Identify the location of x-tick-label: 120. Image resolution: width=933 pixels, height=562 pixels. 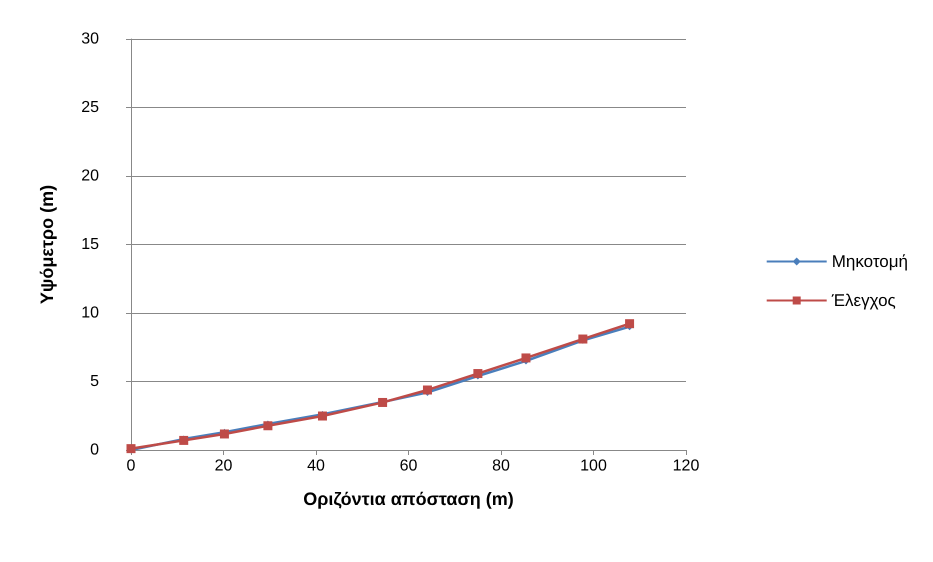
(686, 466).